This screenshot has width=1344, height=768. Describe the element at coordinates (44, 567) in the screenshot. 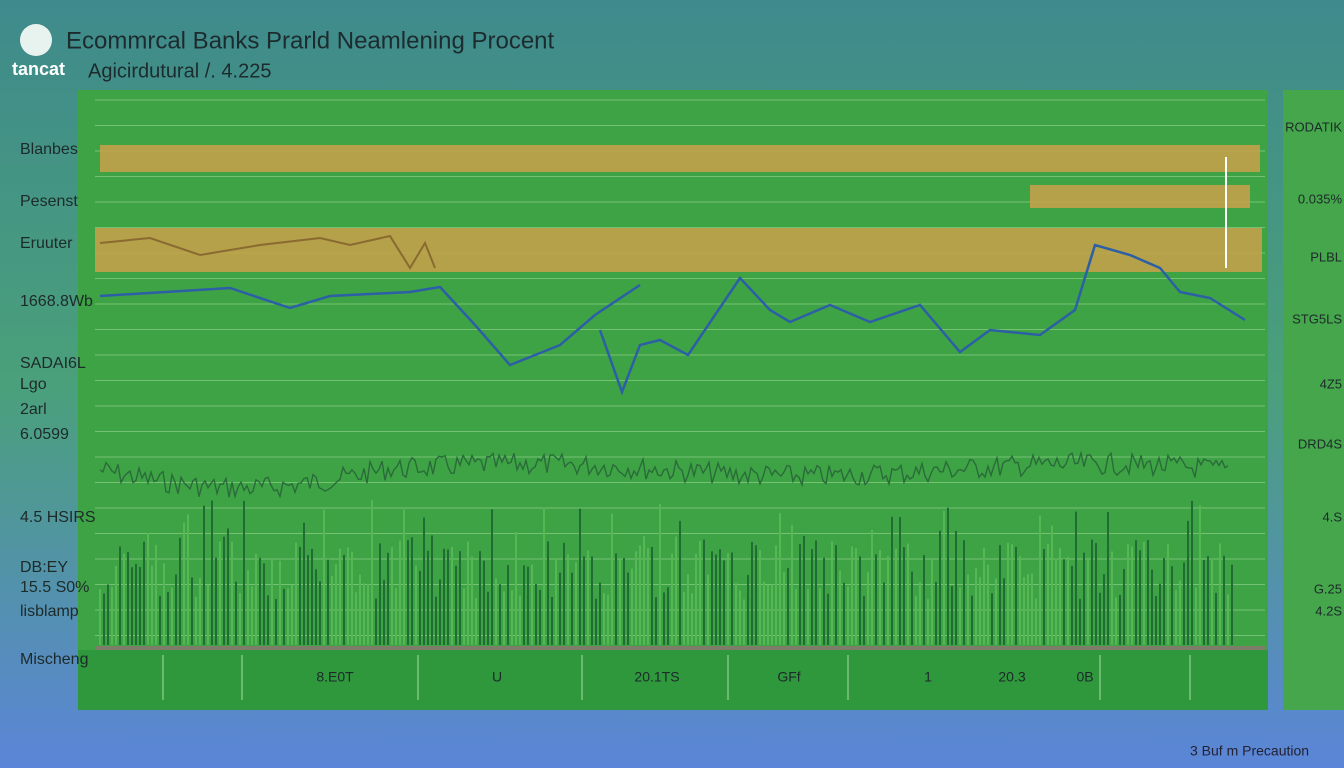

I see `row-label: DB:EY` at that location.